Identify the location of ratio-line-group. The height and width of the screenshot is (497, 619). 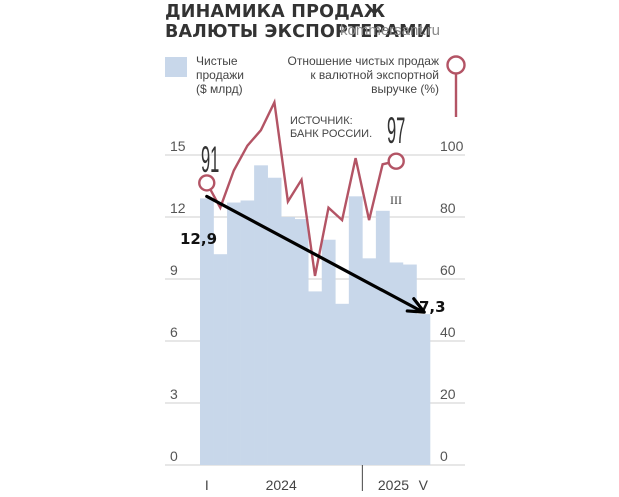
(301, 187).